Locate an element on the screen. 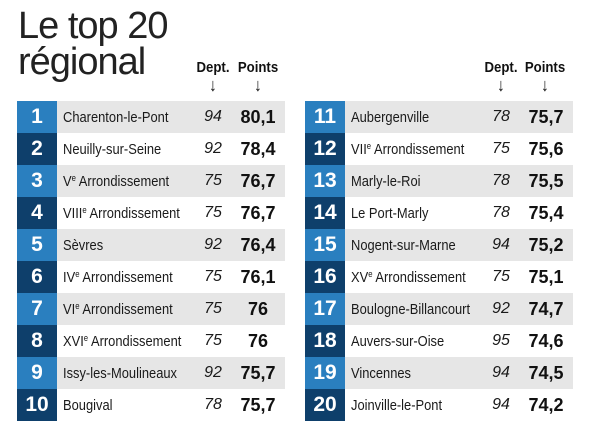 This screenshot has height=447, width=597. left-points-header: Points ↓ is located at coordinates (258, 77).